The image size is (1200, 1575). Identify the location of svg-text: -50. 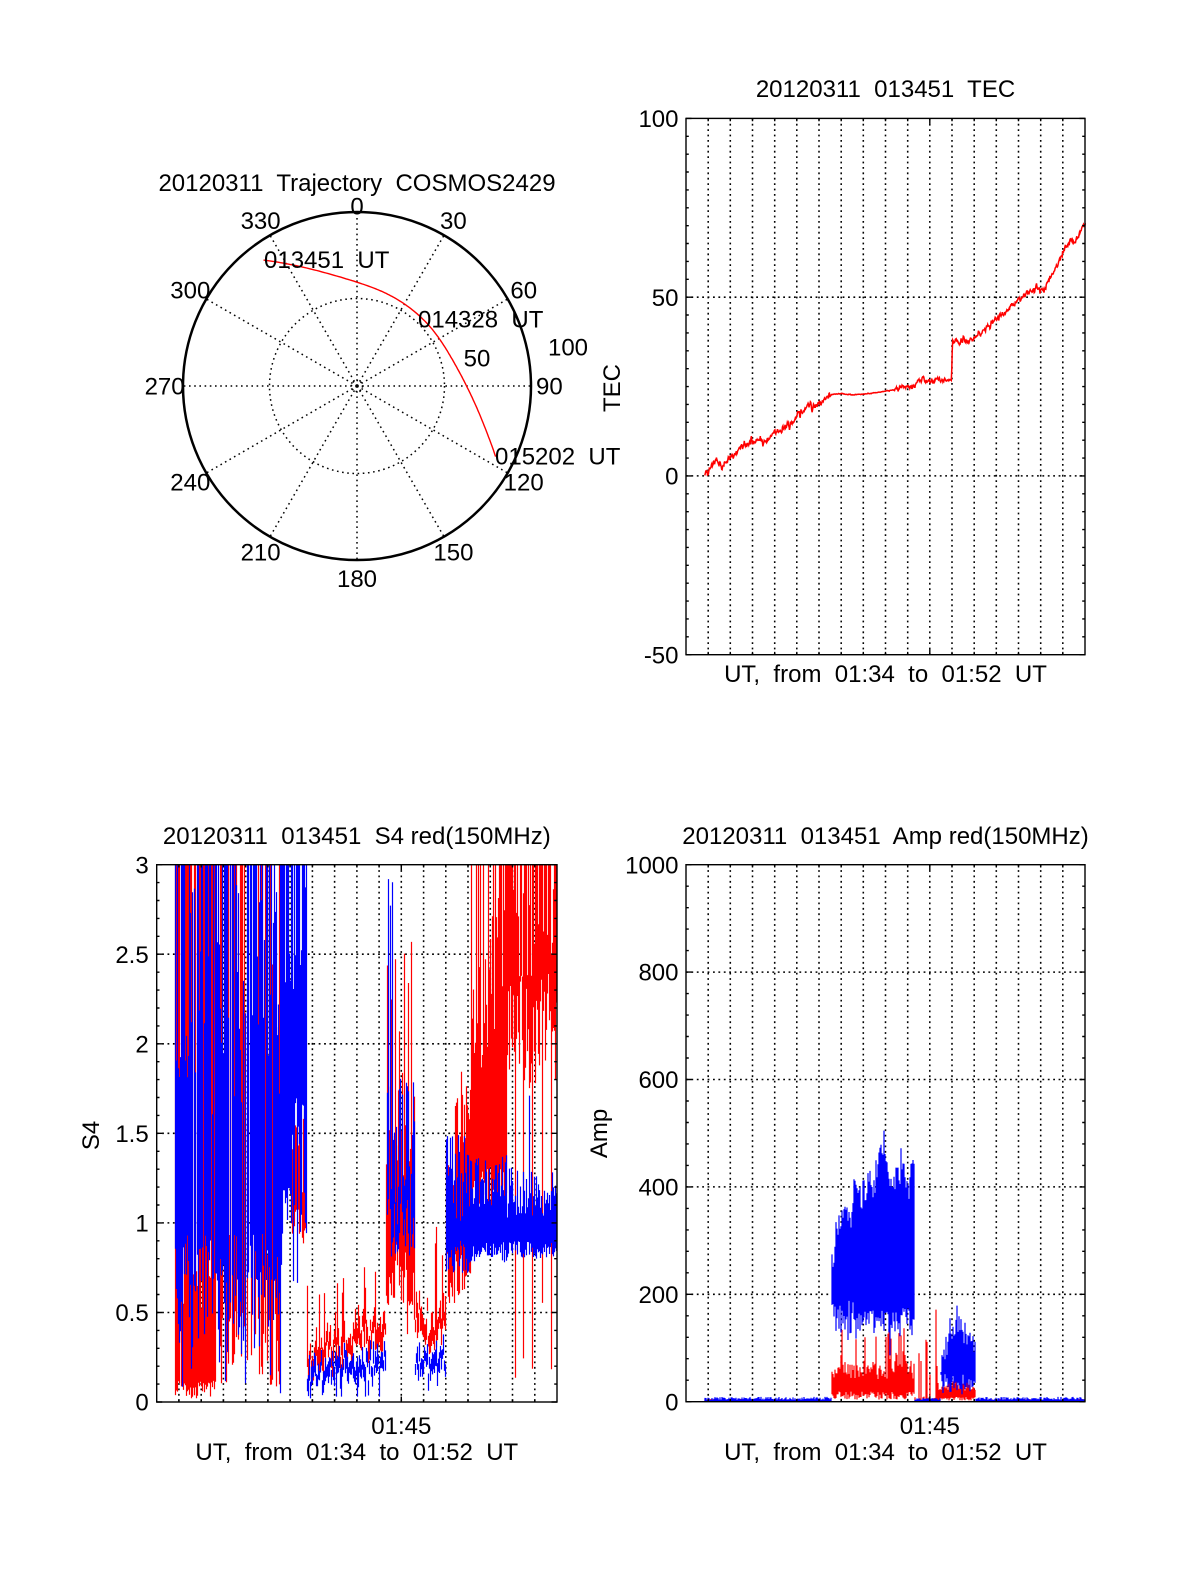
(661, 655).